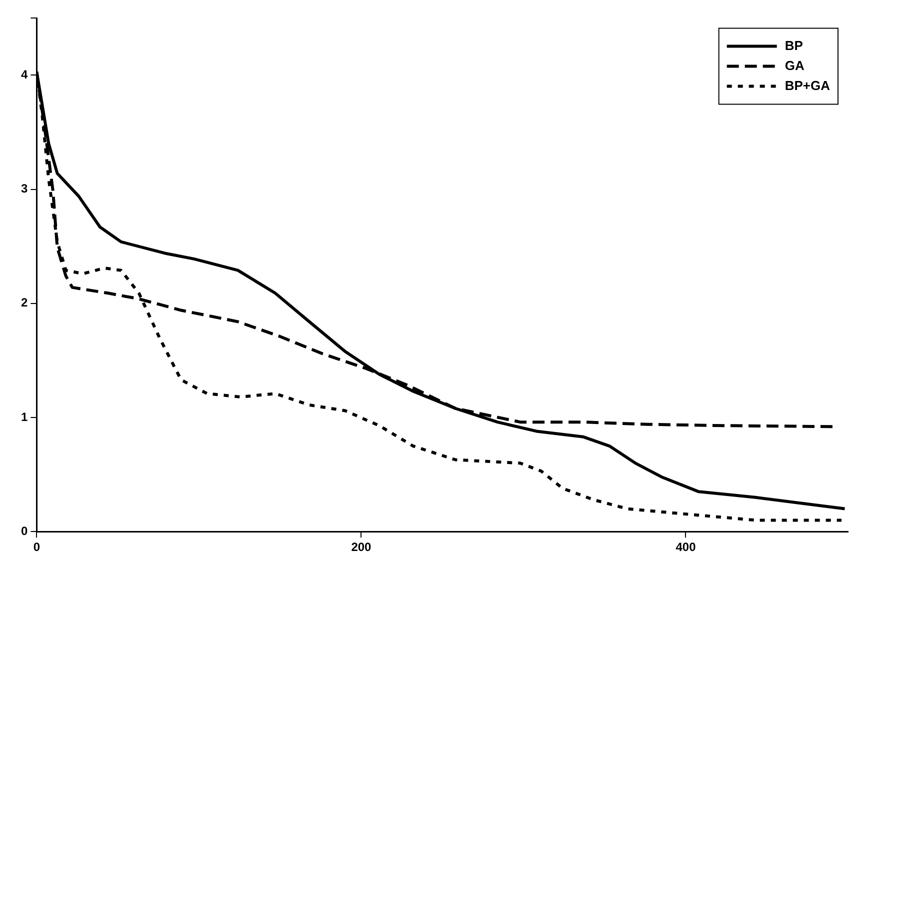 The image size is (901, 912). What do you see at coordinates (807, 85) in the screenshot?
I see `legend-label: BP+GA` at bounding box center [807, 85].